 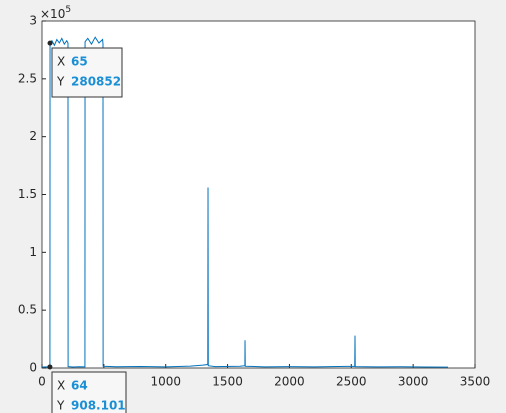 What do you see at coordinates (33, 136) in the screenshot?
I see `y-tick-label: 2` at bounding box center [33, 136].